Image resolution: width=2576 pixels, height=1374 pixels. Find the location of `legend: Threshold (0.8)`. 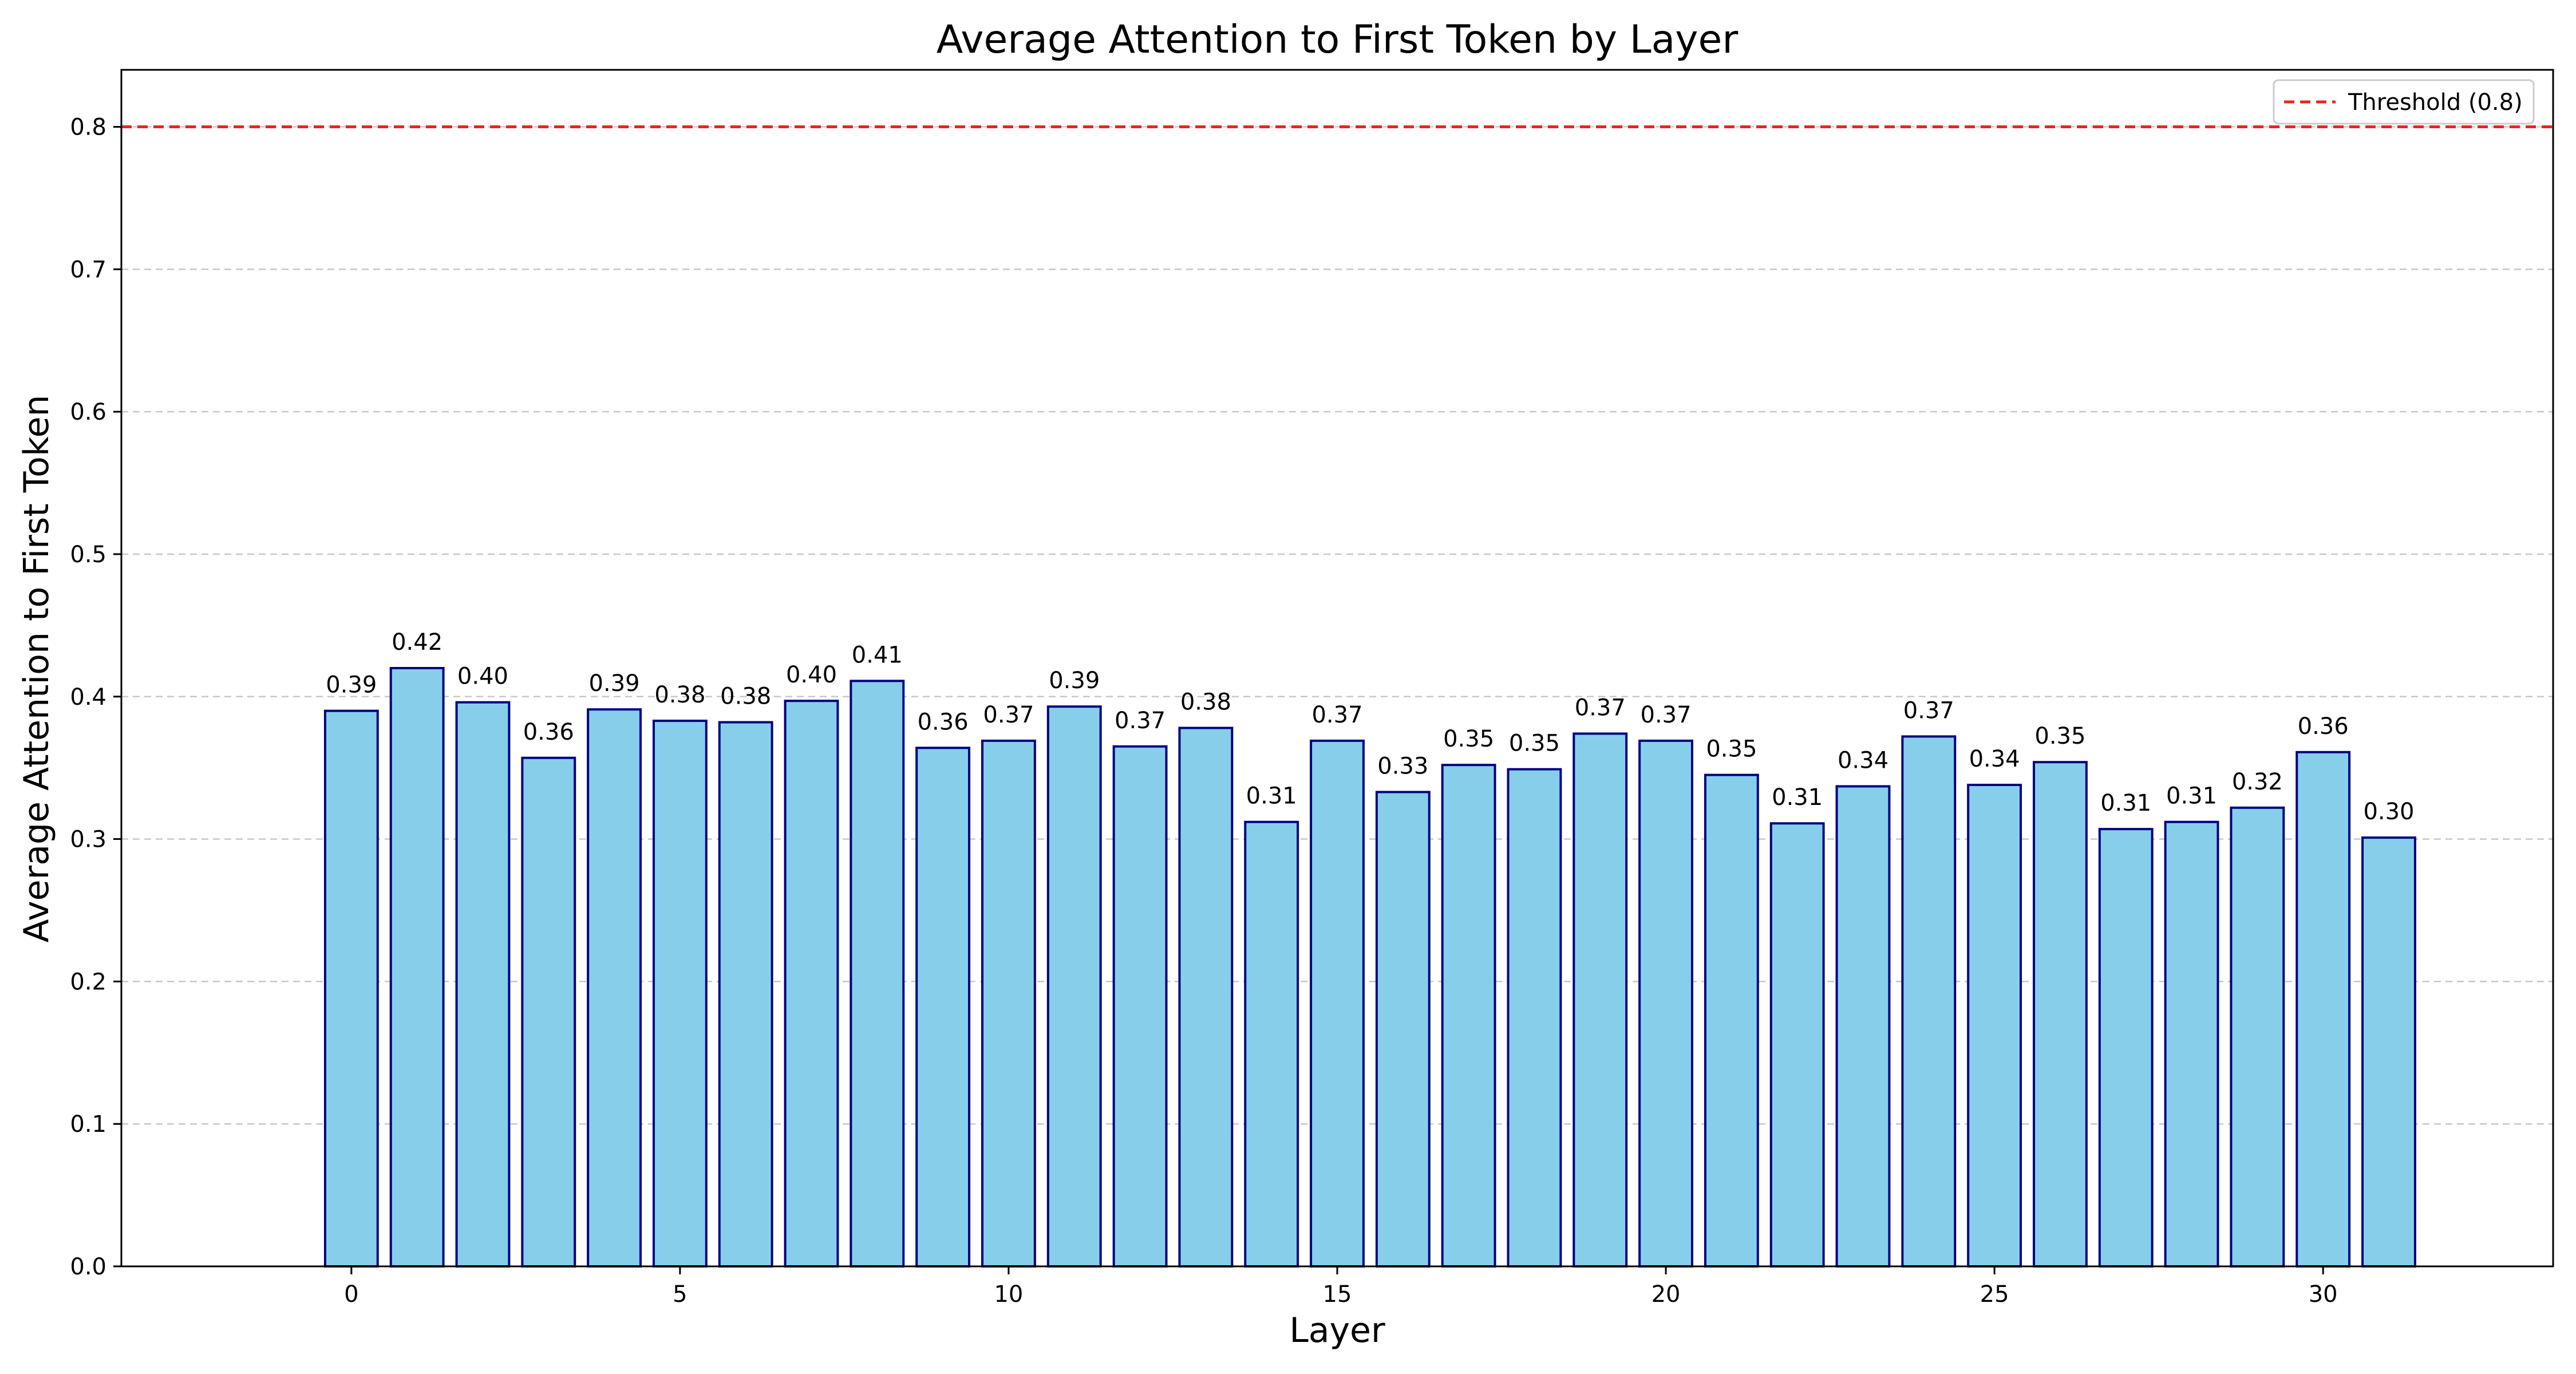

legend: Threshold (0.8) is located at coordinates (2404, 102).